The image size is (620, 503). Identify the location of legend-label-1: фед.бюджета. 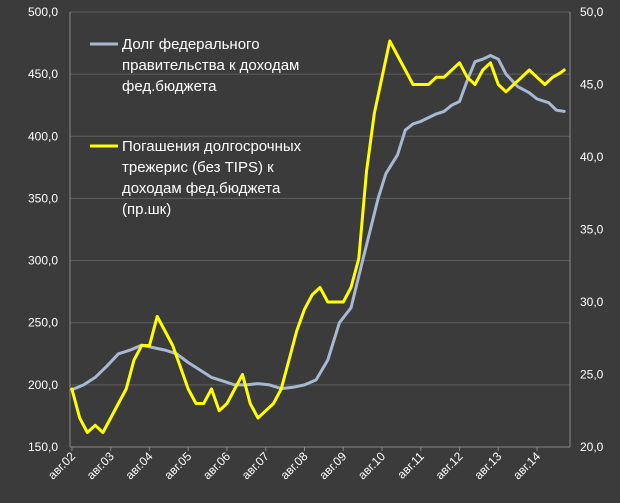
(169, 86).